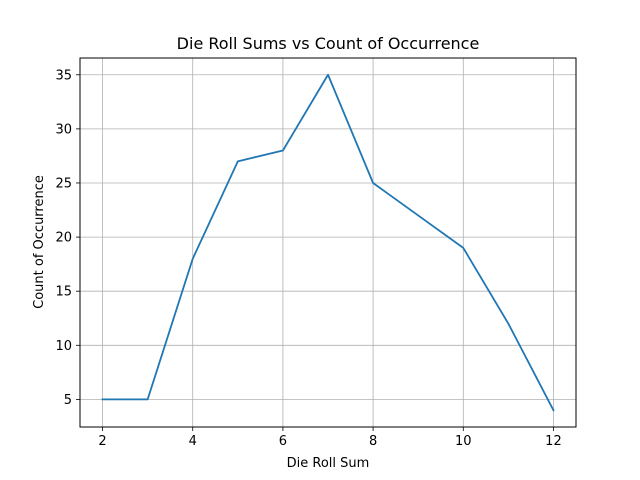 The width and height of the screenshot is (640, 480). Describe the element at coordinates (328, 463) in the screenshot. I see `x-axis-label: Die Roll Sum` at that location.